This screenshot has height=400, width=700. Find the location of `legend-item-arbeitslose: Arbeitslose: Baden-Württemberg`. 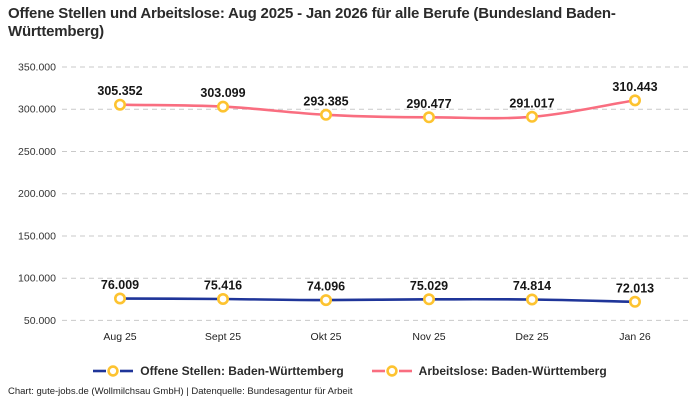

legend-item-arbeitslose: Arbeitslose: Baden-Württemberg is located at coordinates (489, 371).